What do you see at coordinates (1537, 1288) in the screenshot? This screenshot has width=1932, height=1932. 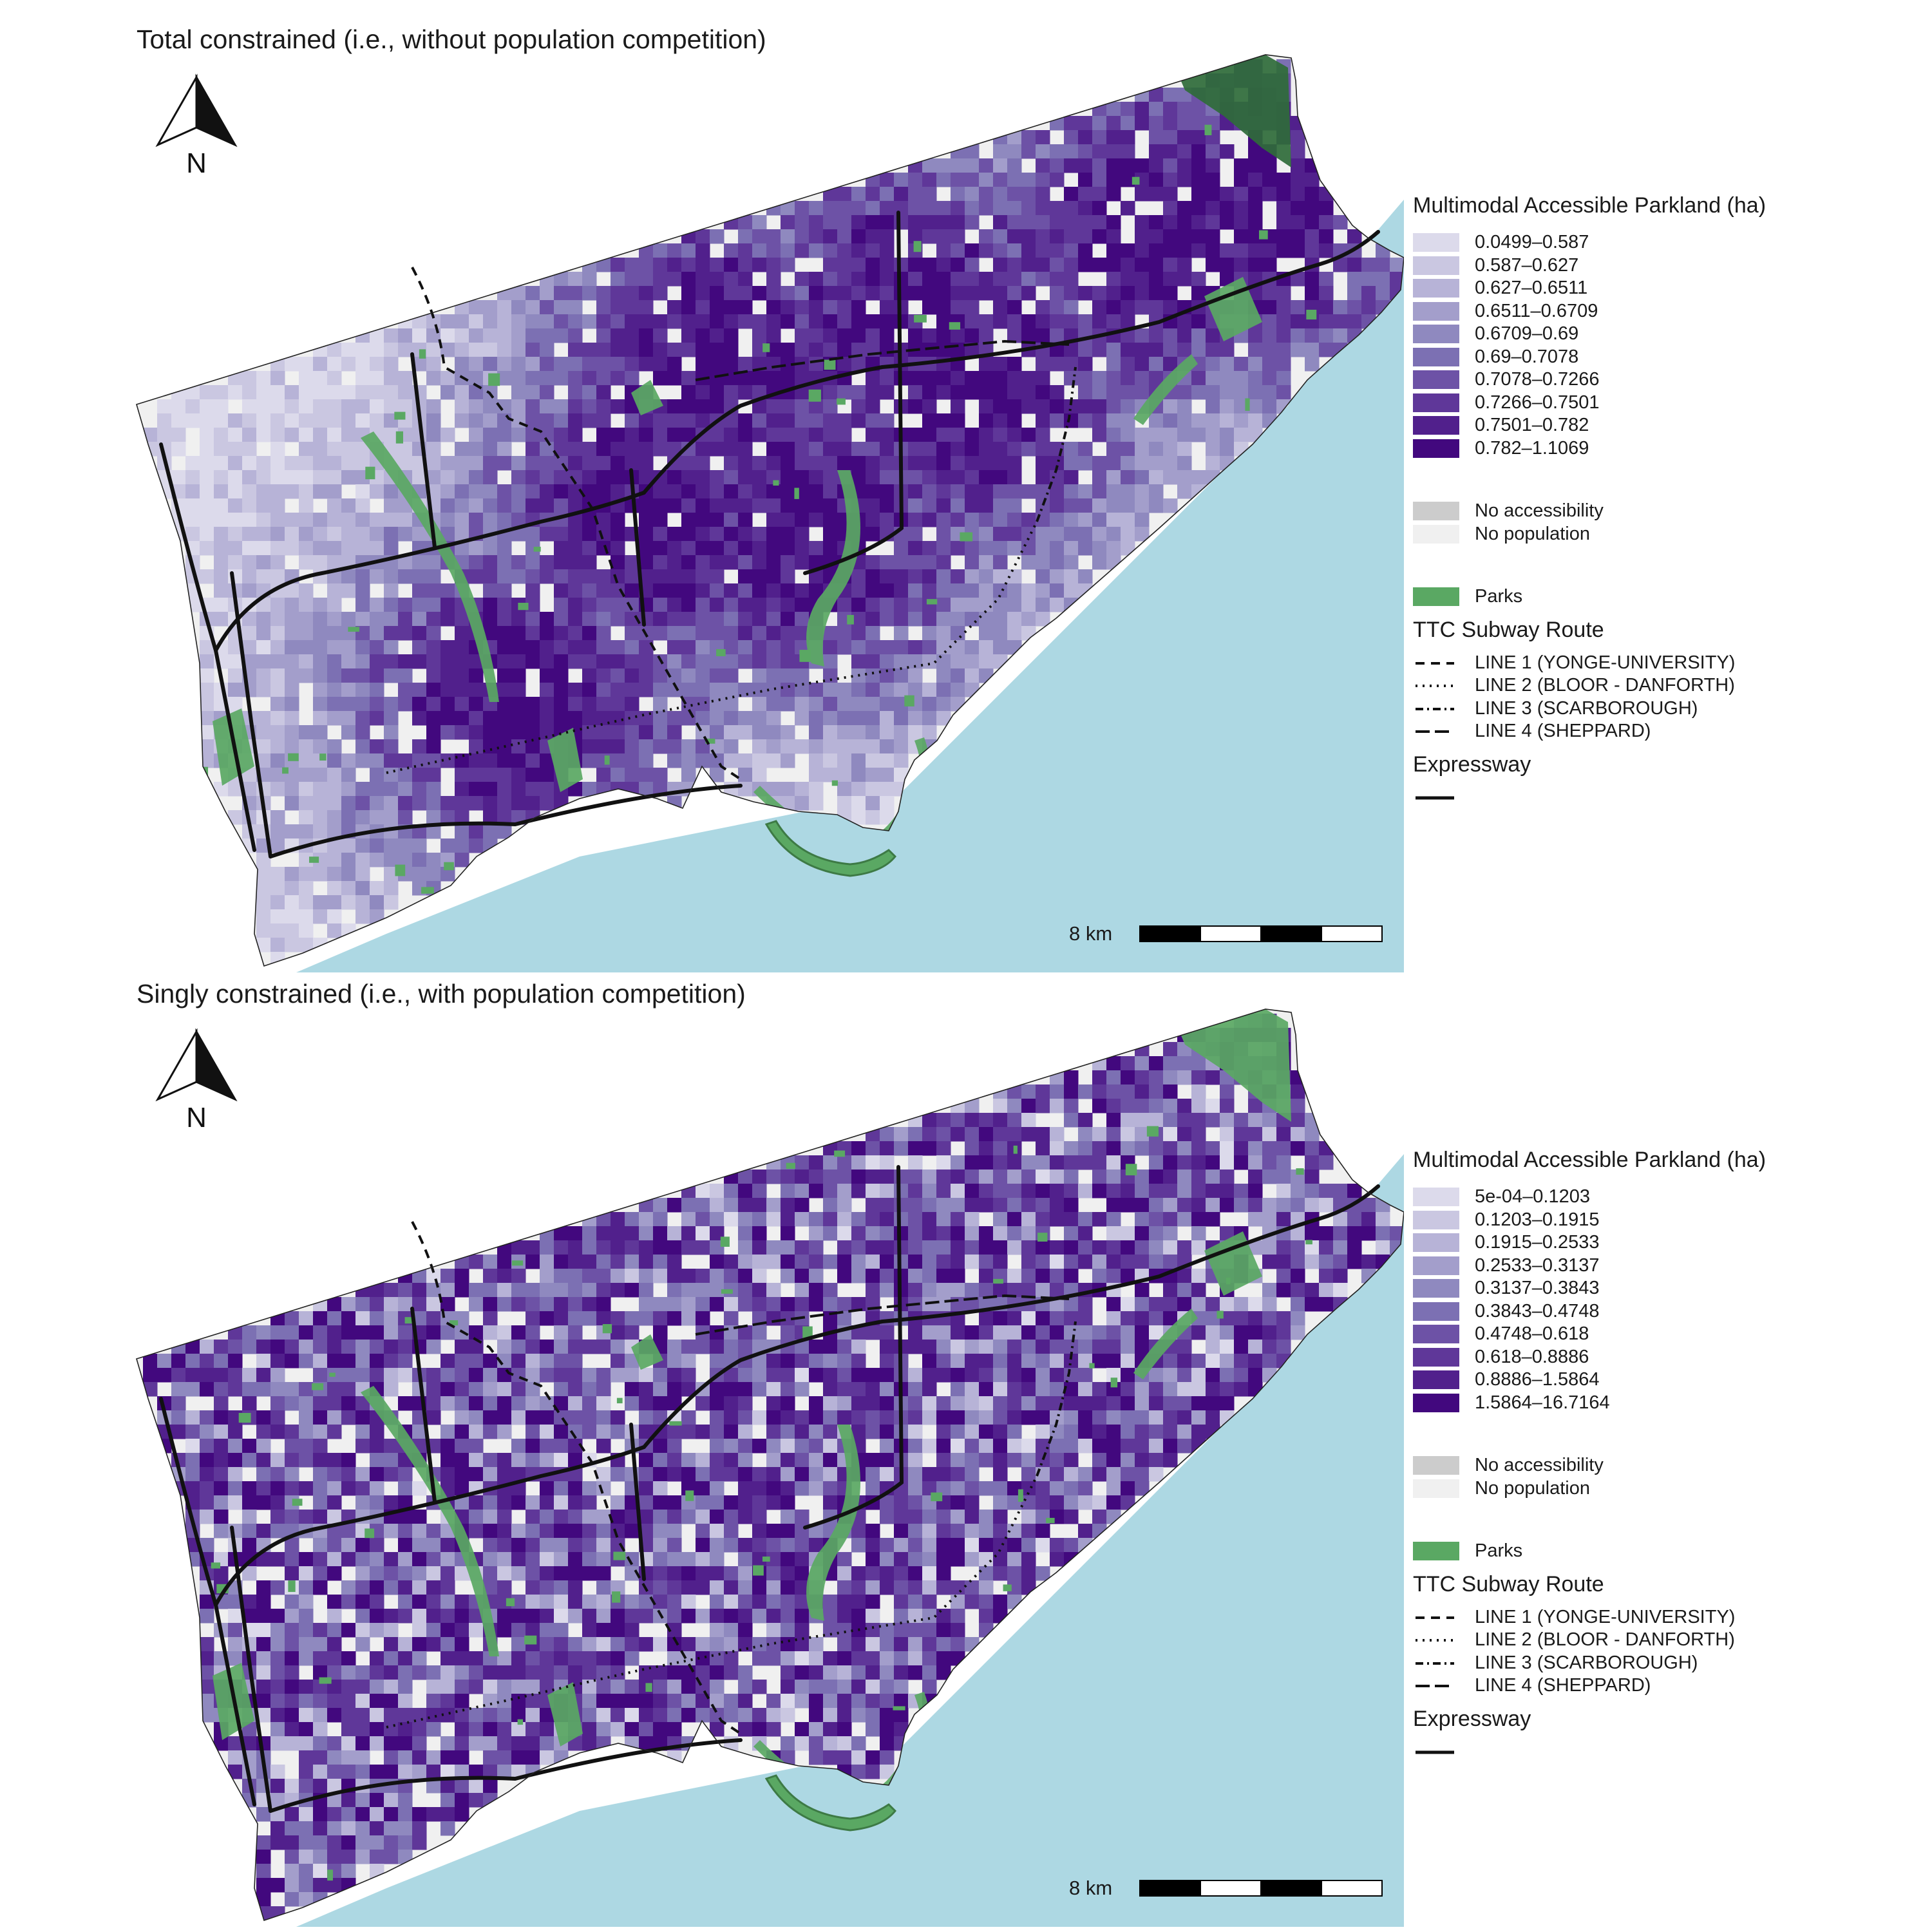 I see `legend-label: 0.3137–0.3843` at bounding box center [1537, 1288].